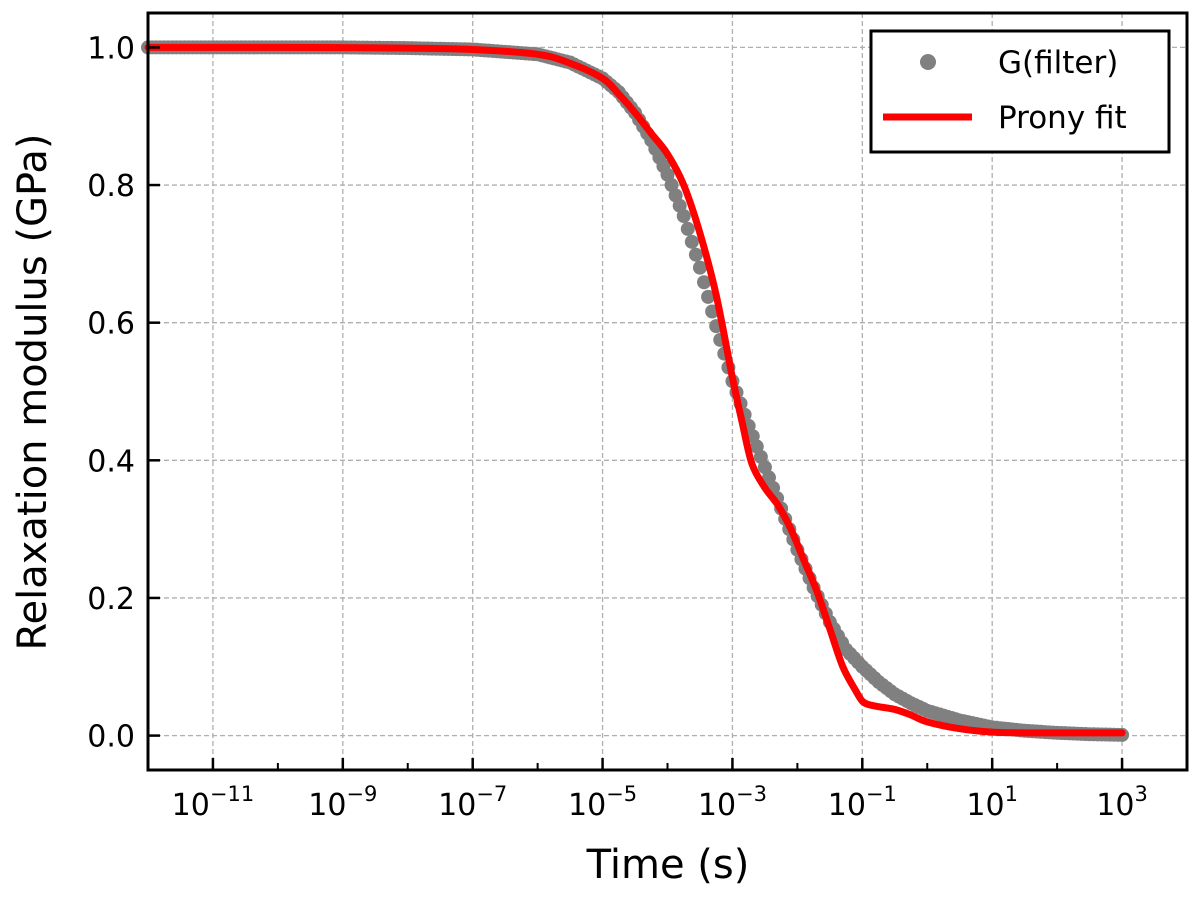 The image size is (1200, 900). What do you see at coordinates (1062, 118) in the screenshot?
I see `legend-label-prony-fit: Prony fit` at bounding box center [1062, 118].